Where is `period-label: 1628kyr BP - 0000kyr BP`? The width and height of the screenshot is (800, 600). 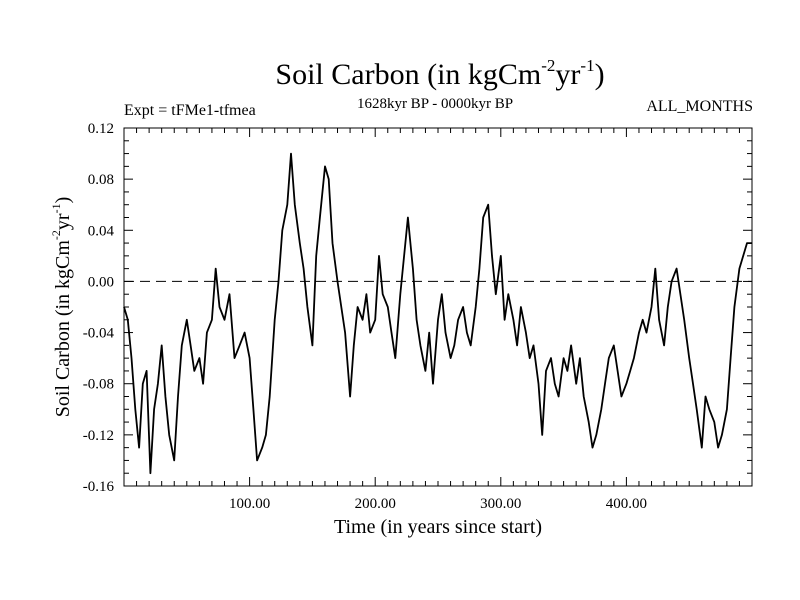 period-label: 1628kyr BP - 0000kyr BP is located at coordinates (435, 104).